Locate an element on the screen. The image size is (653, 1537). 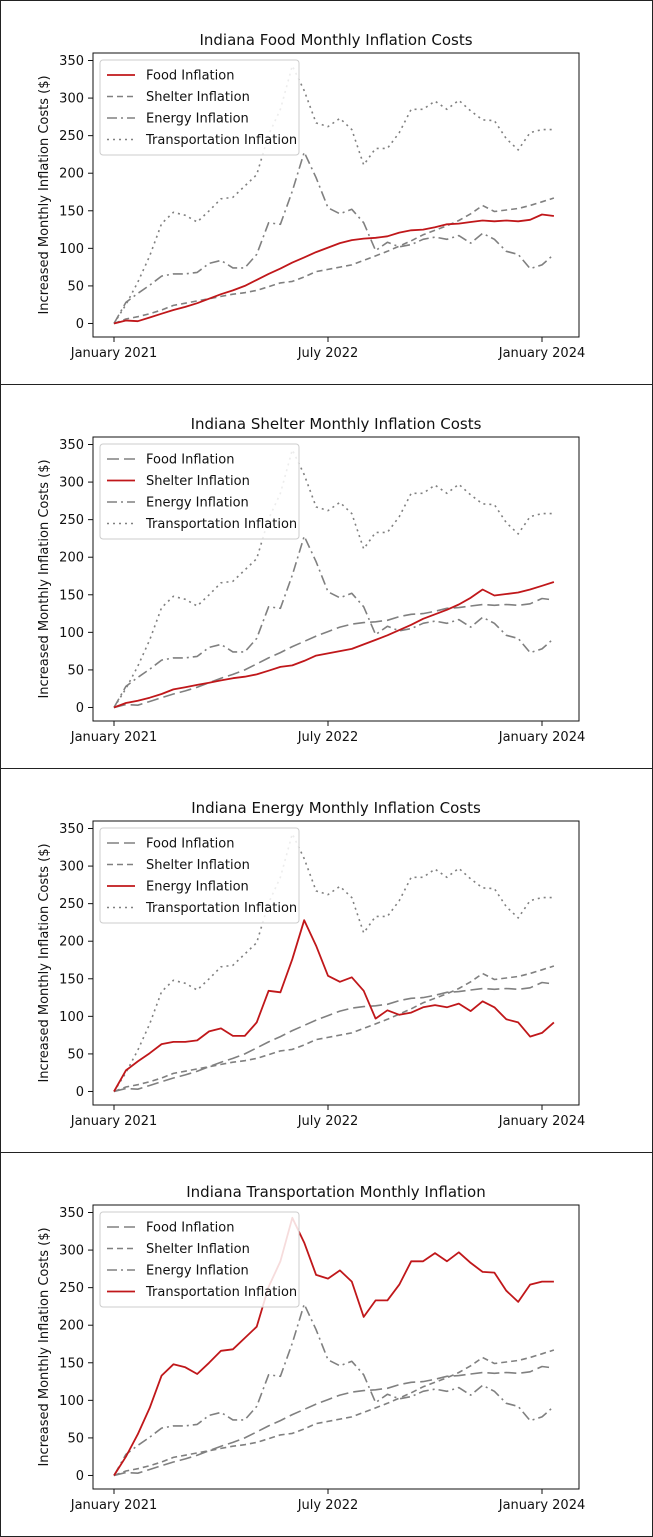
chart-title: Indiana Food Monthly Inflation Costs is located at coordinates (335, 40).